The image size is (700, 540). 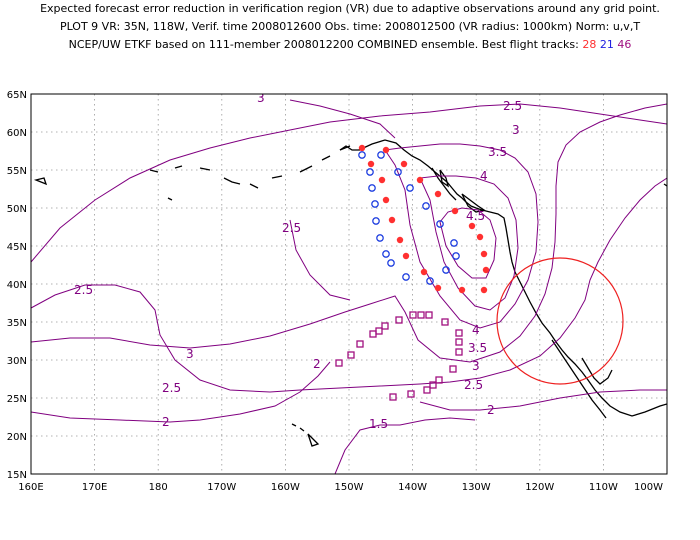 I want to click on aleutian-islands, so click(x=250, y=167).